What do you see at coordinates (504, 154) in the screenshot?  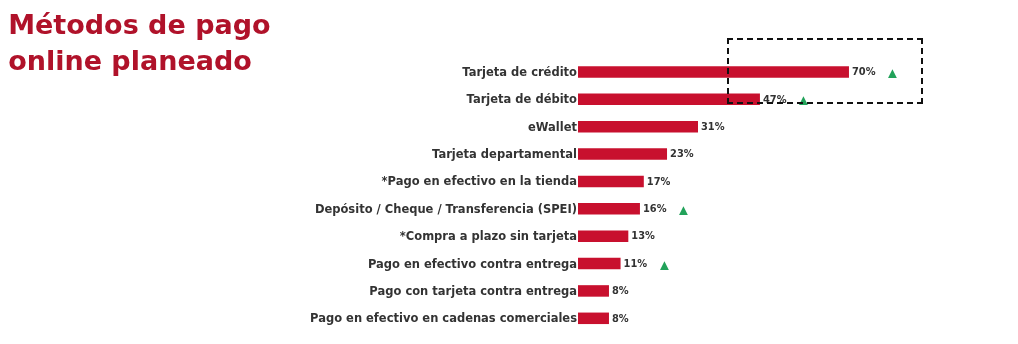 I see `y-tick-label: Tarjeta departamental` at bounding box center [504, 154].